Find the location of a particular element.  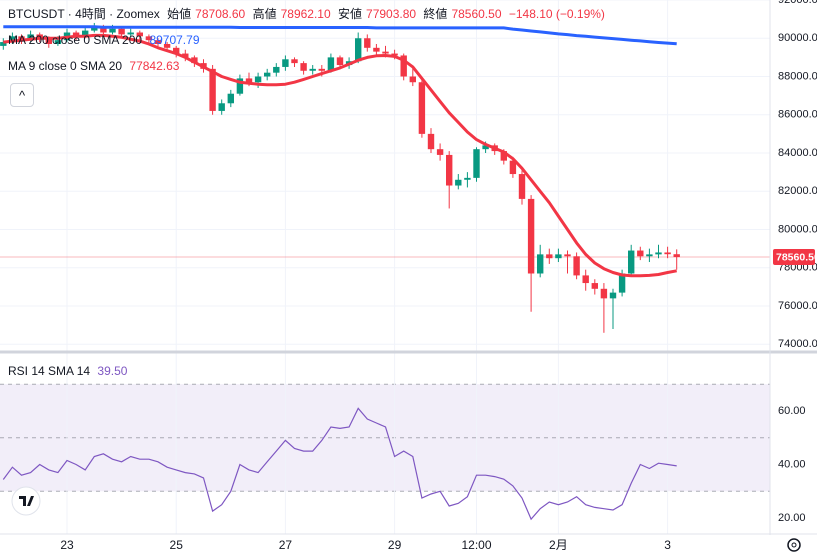

ma-name: MA 9 close 0 SMA 20 is located at coordinates (65, 66).